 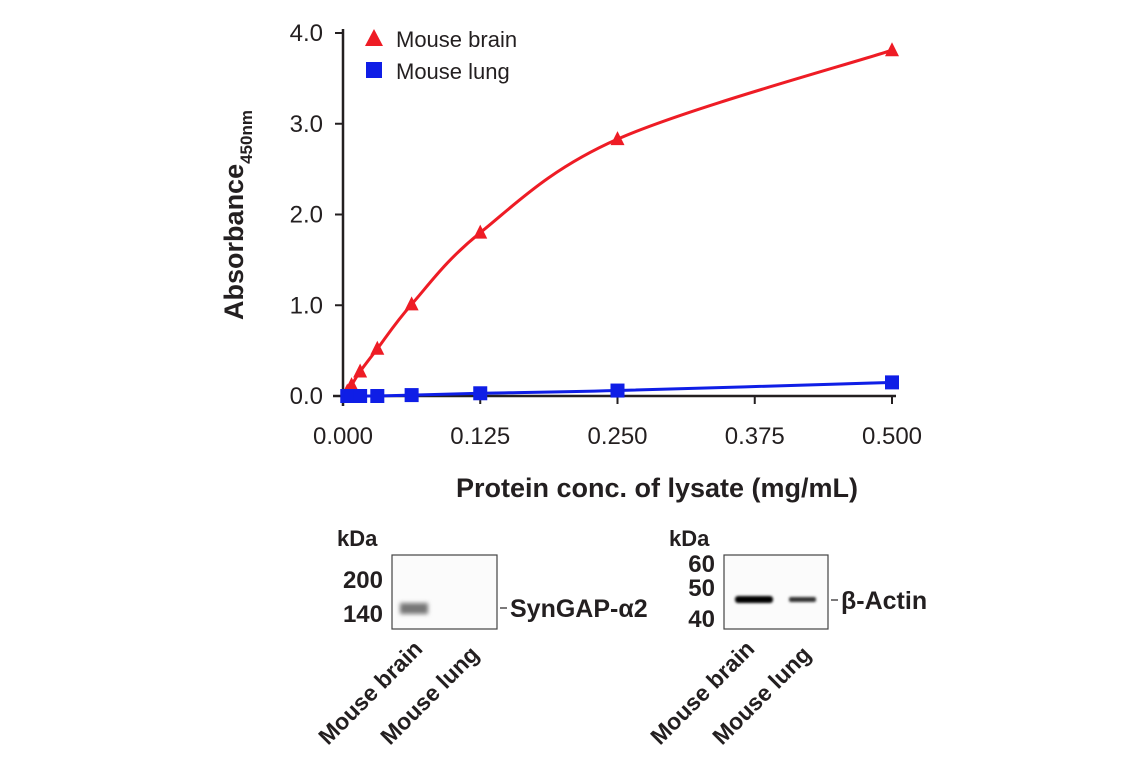 I want to click on mw-marker-40: 40, so click(x=701, y=619).